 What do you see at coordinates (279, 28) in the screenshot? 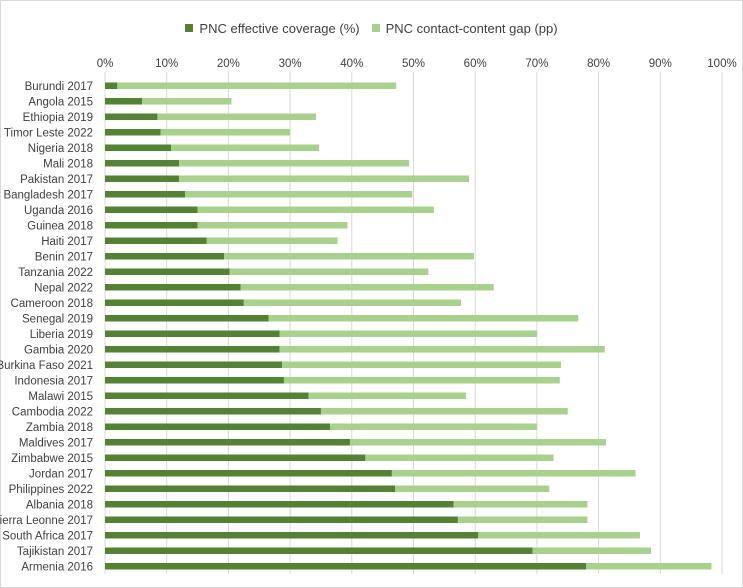
I see `legend-label-effective-coverage: PNC effective coverage (%)` at bounding box center [279, 28].